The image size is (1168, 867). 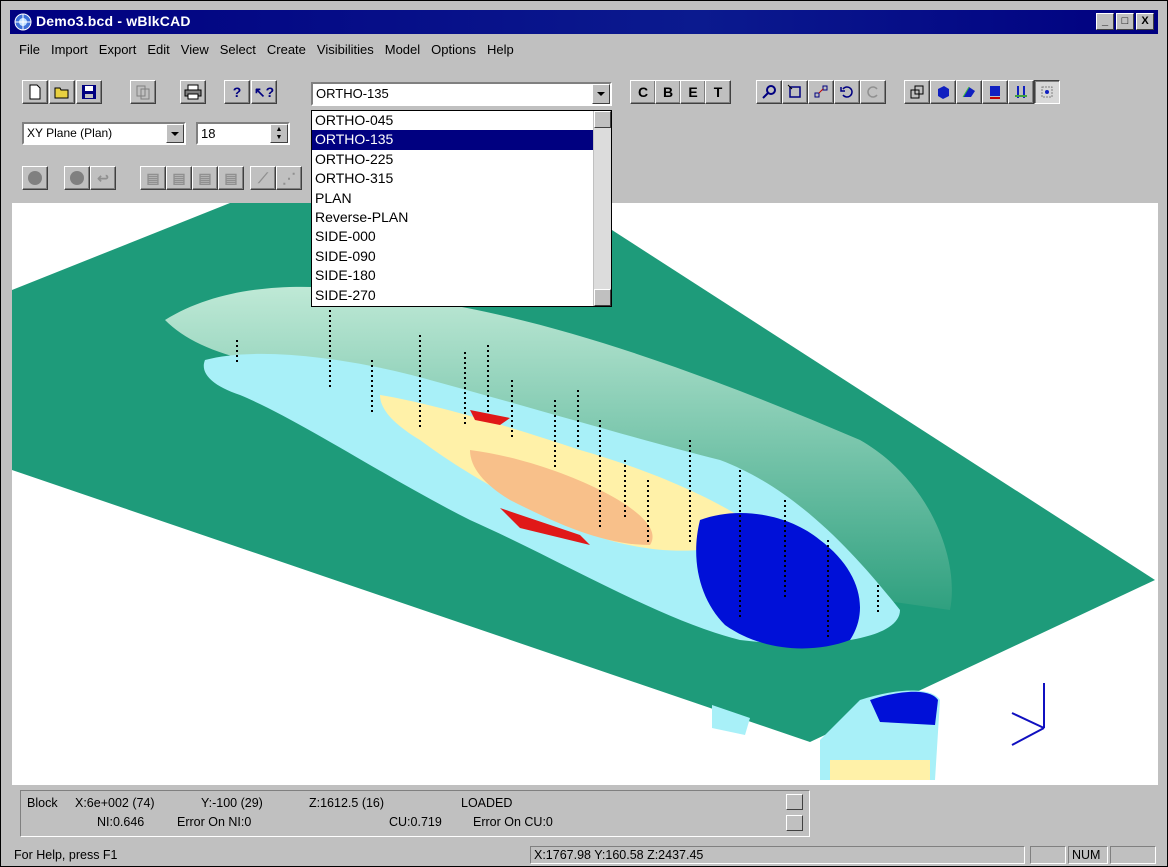 I want to click on menu-select: Select, so click(x=237, y=49).